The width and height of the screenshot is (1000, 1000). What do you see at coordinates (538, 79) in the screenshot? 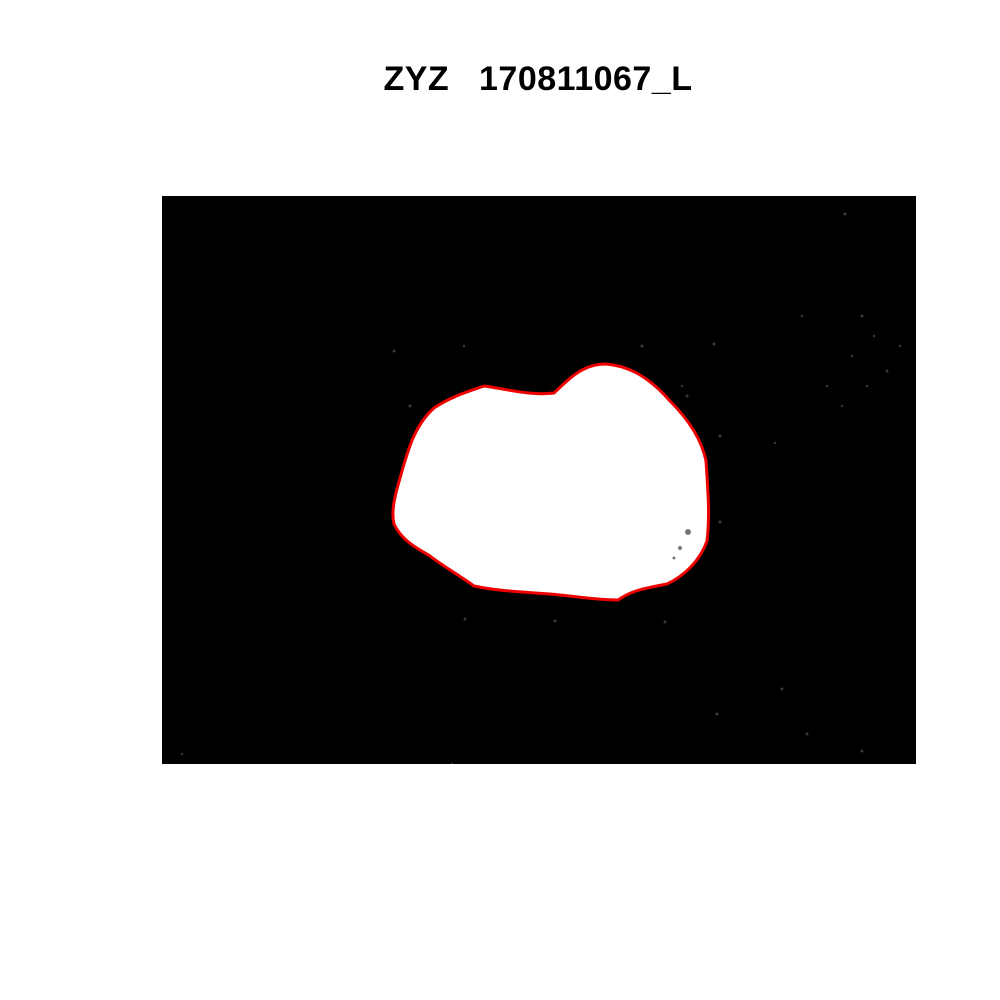
I see `figure-title: ZYZ 170811067_L` at bounding box center [538, 79].